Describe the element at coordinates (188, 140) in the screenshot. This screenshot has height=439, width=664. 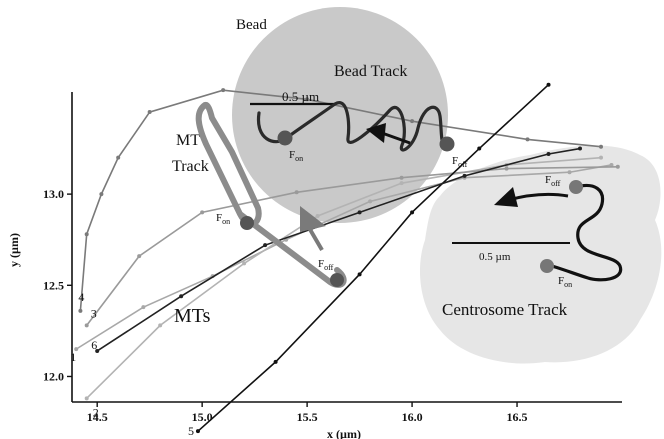
I see `mt-track-label-line1: MT` at that location.